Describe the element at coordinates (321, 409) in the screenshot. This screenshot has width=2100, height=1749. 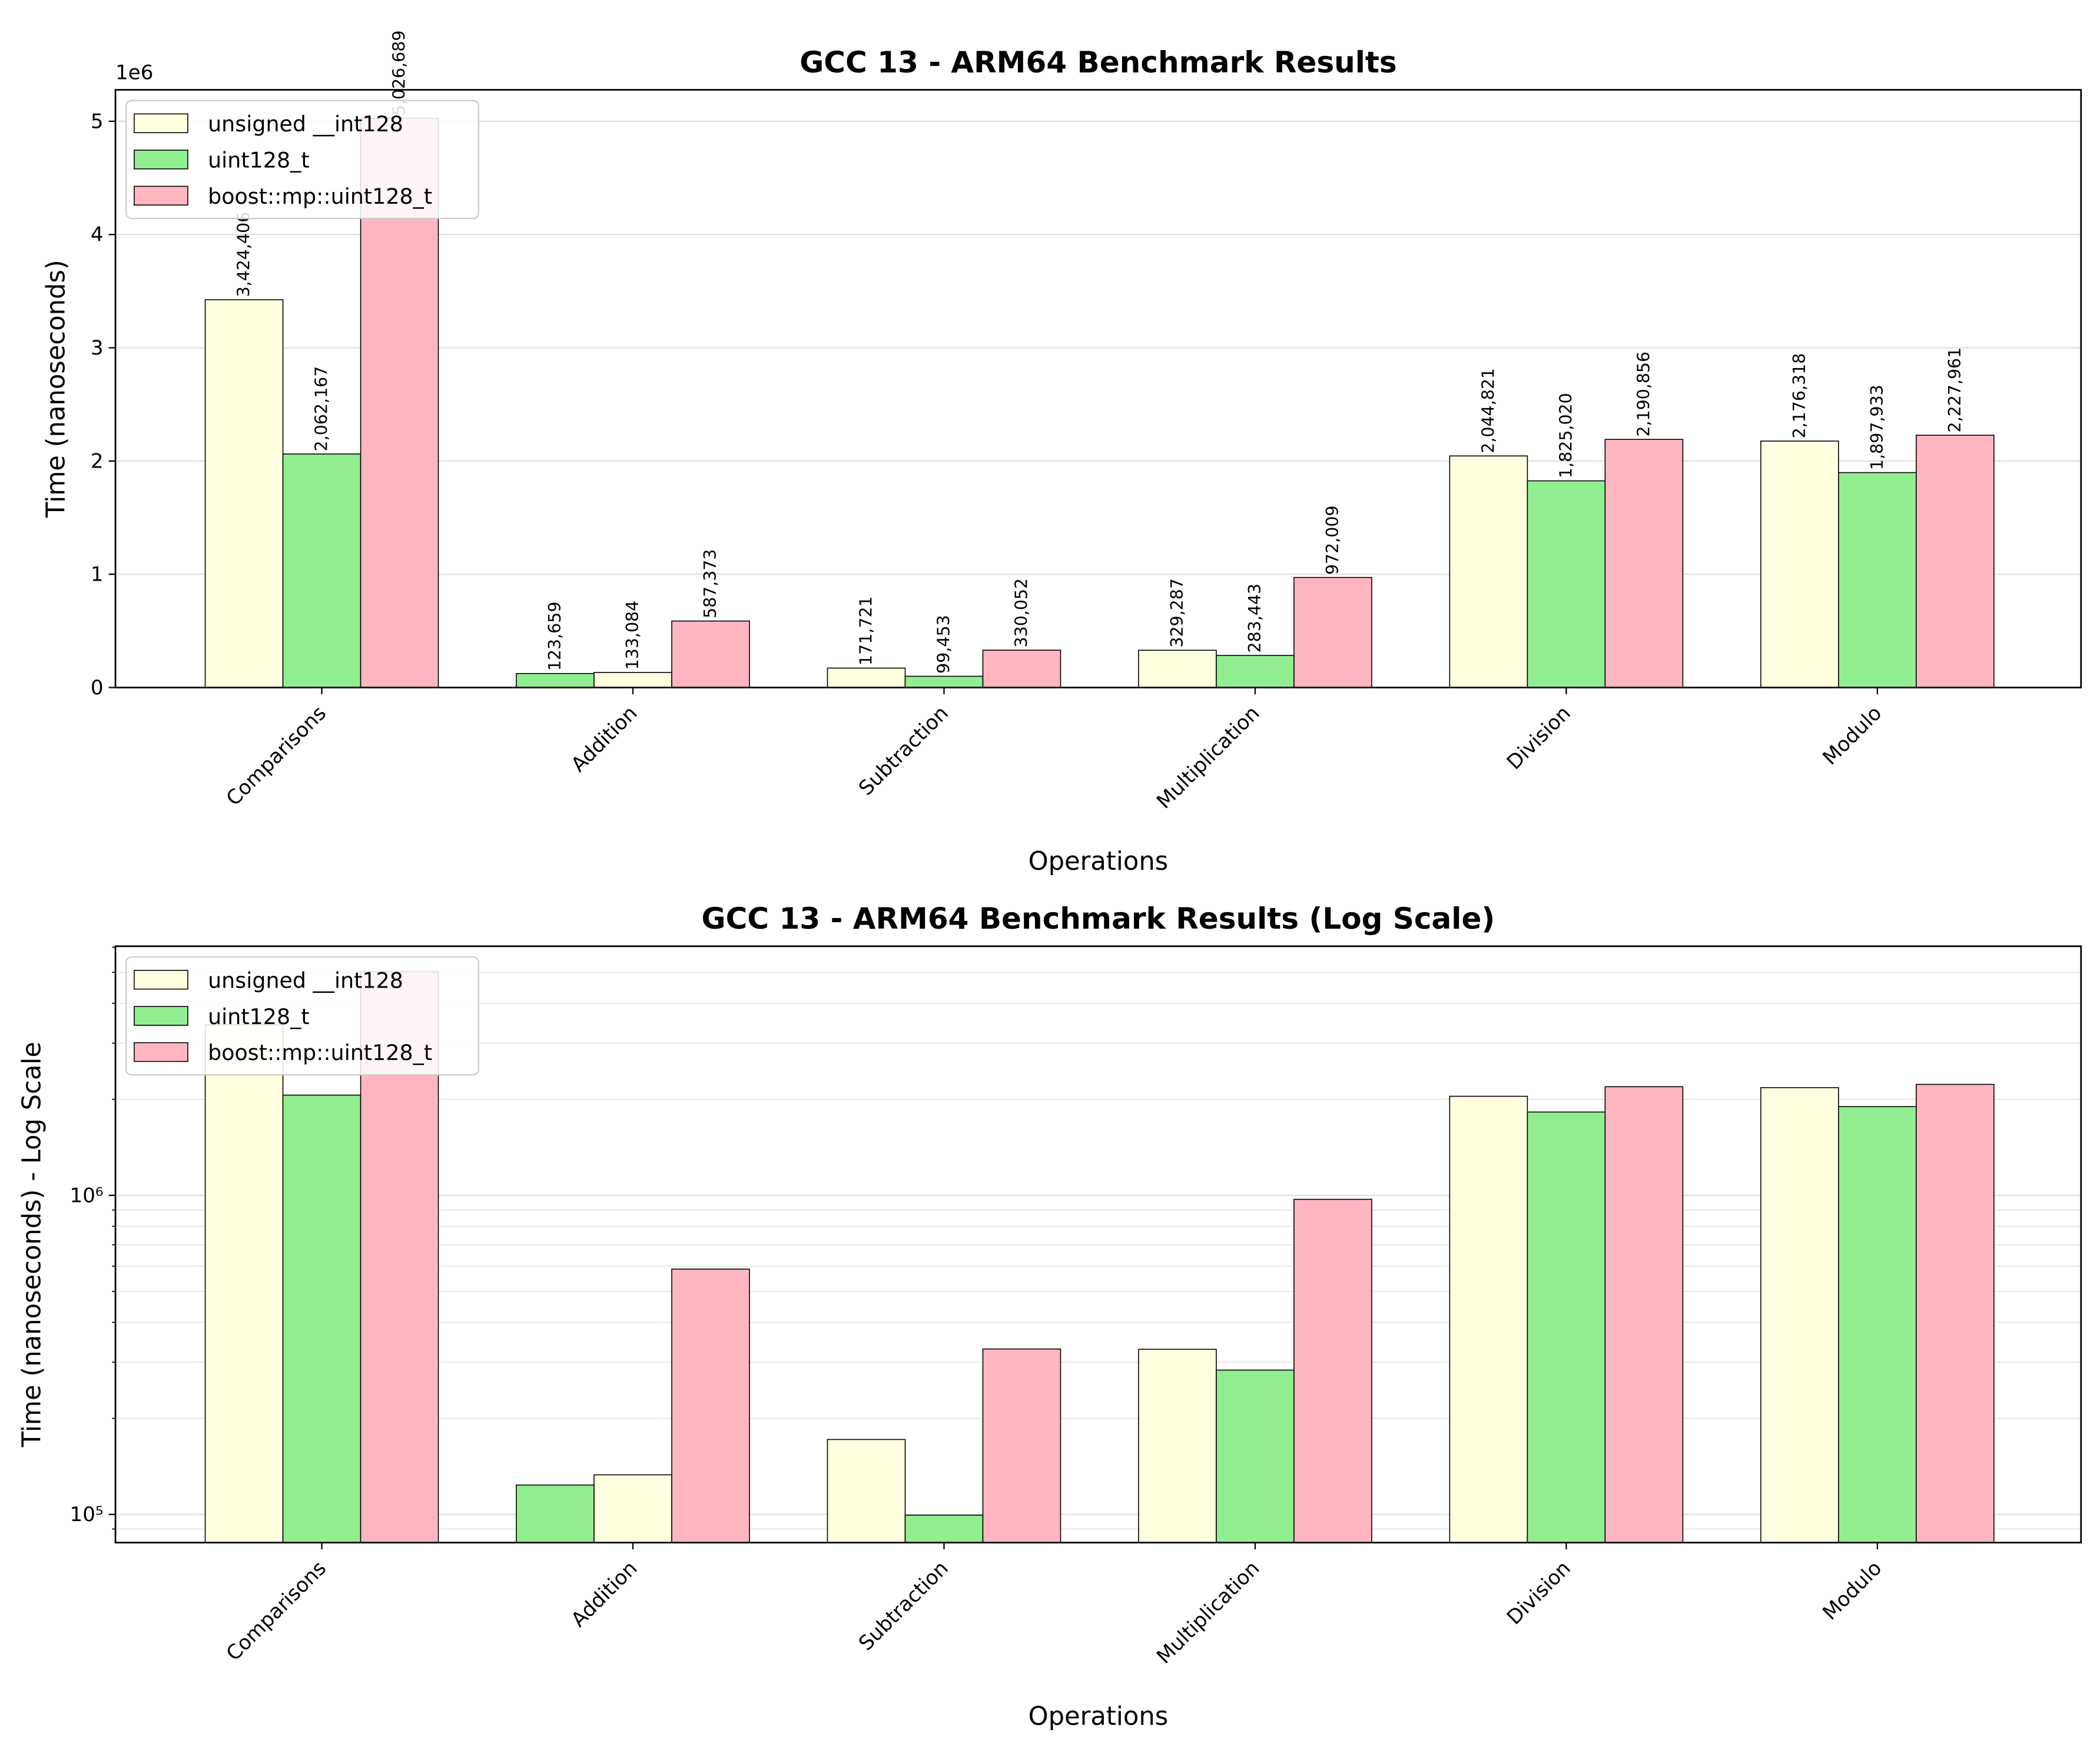
I see `value-label: 2,062,167` at that location.